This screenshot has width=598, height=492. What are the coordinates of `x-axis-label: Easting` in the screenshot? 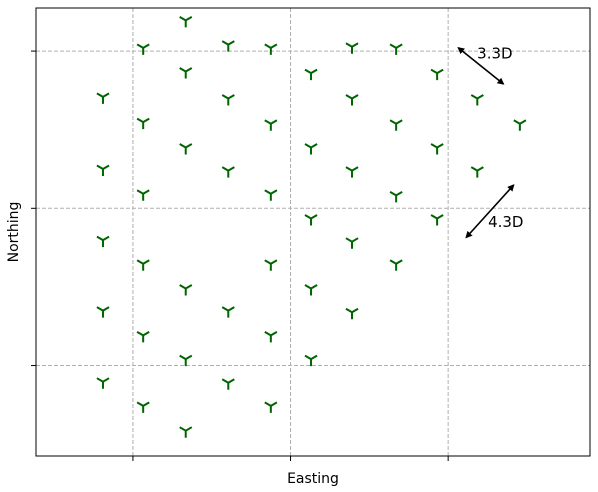 It's located at (313, 479).